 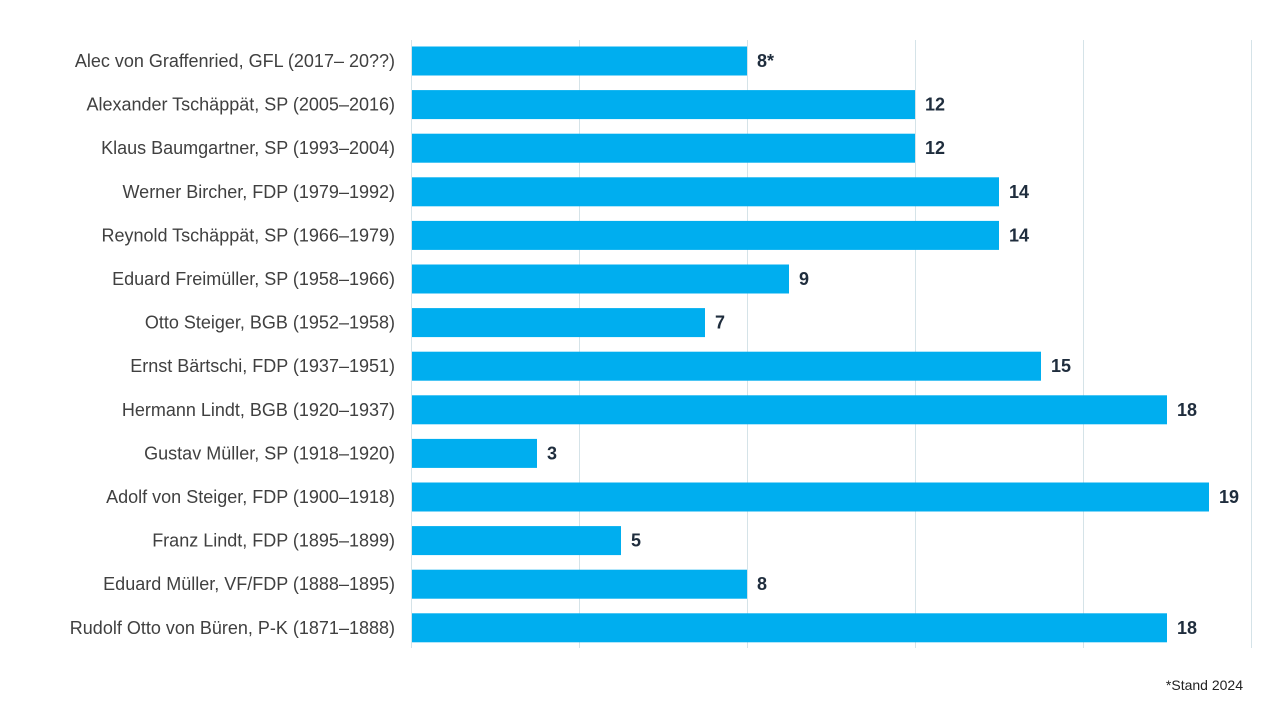 I want to click on category-label: Ernst Bärtschi, FDP (1937–1951), so click(x=262, y=366).